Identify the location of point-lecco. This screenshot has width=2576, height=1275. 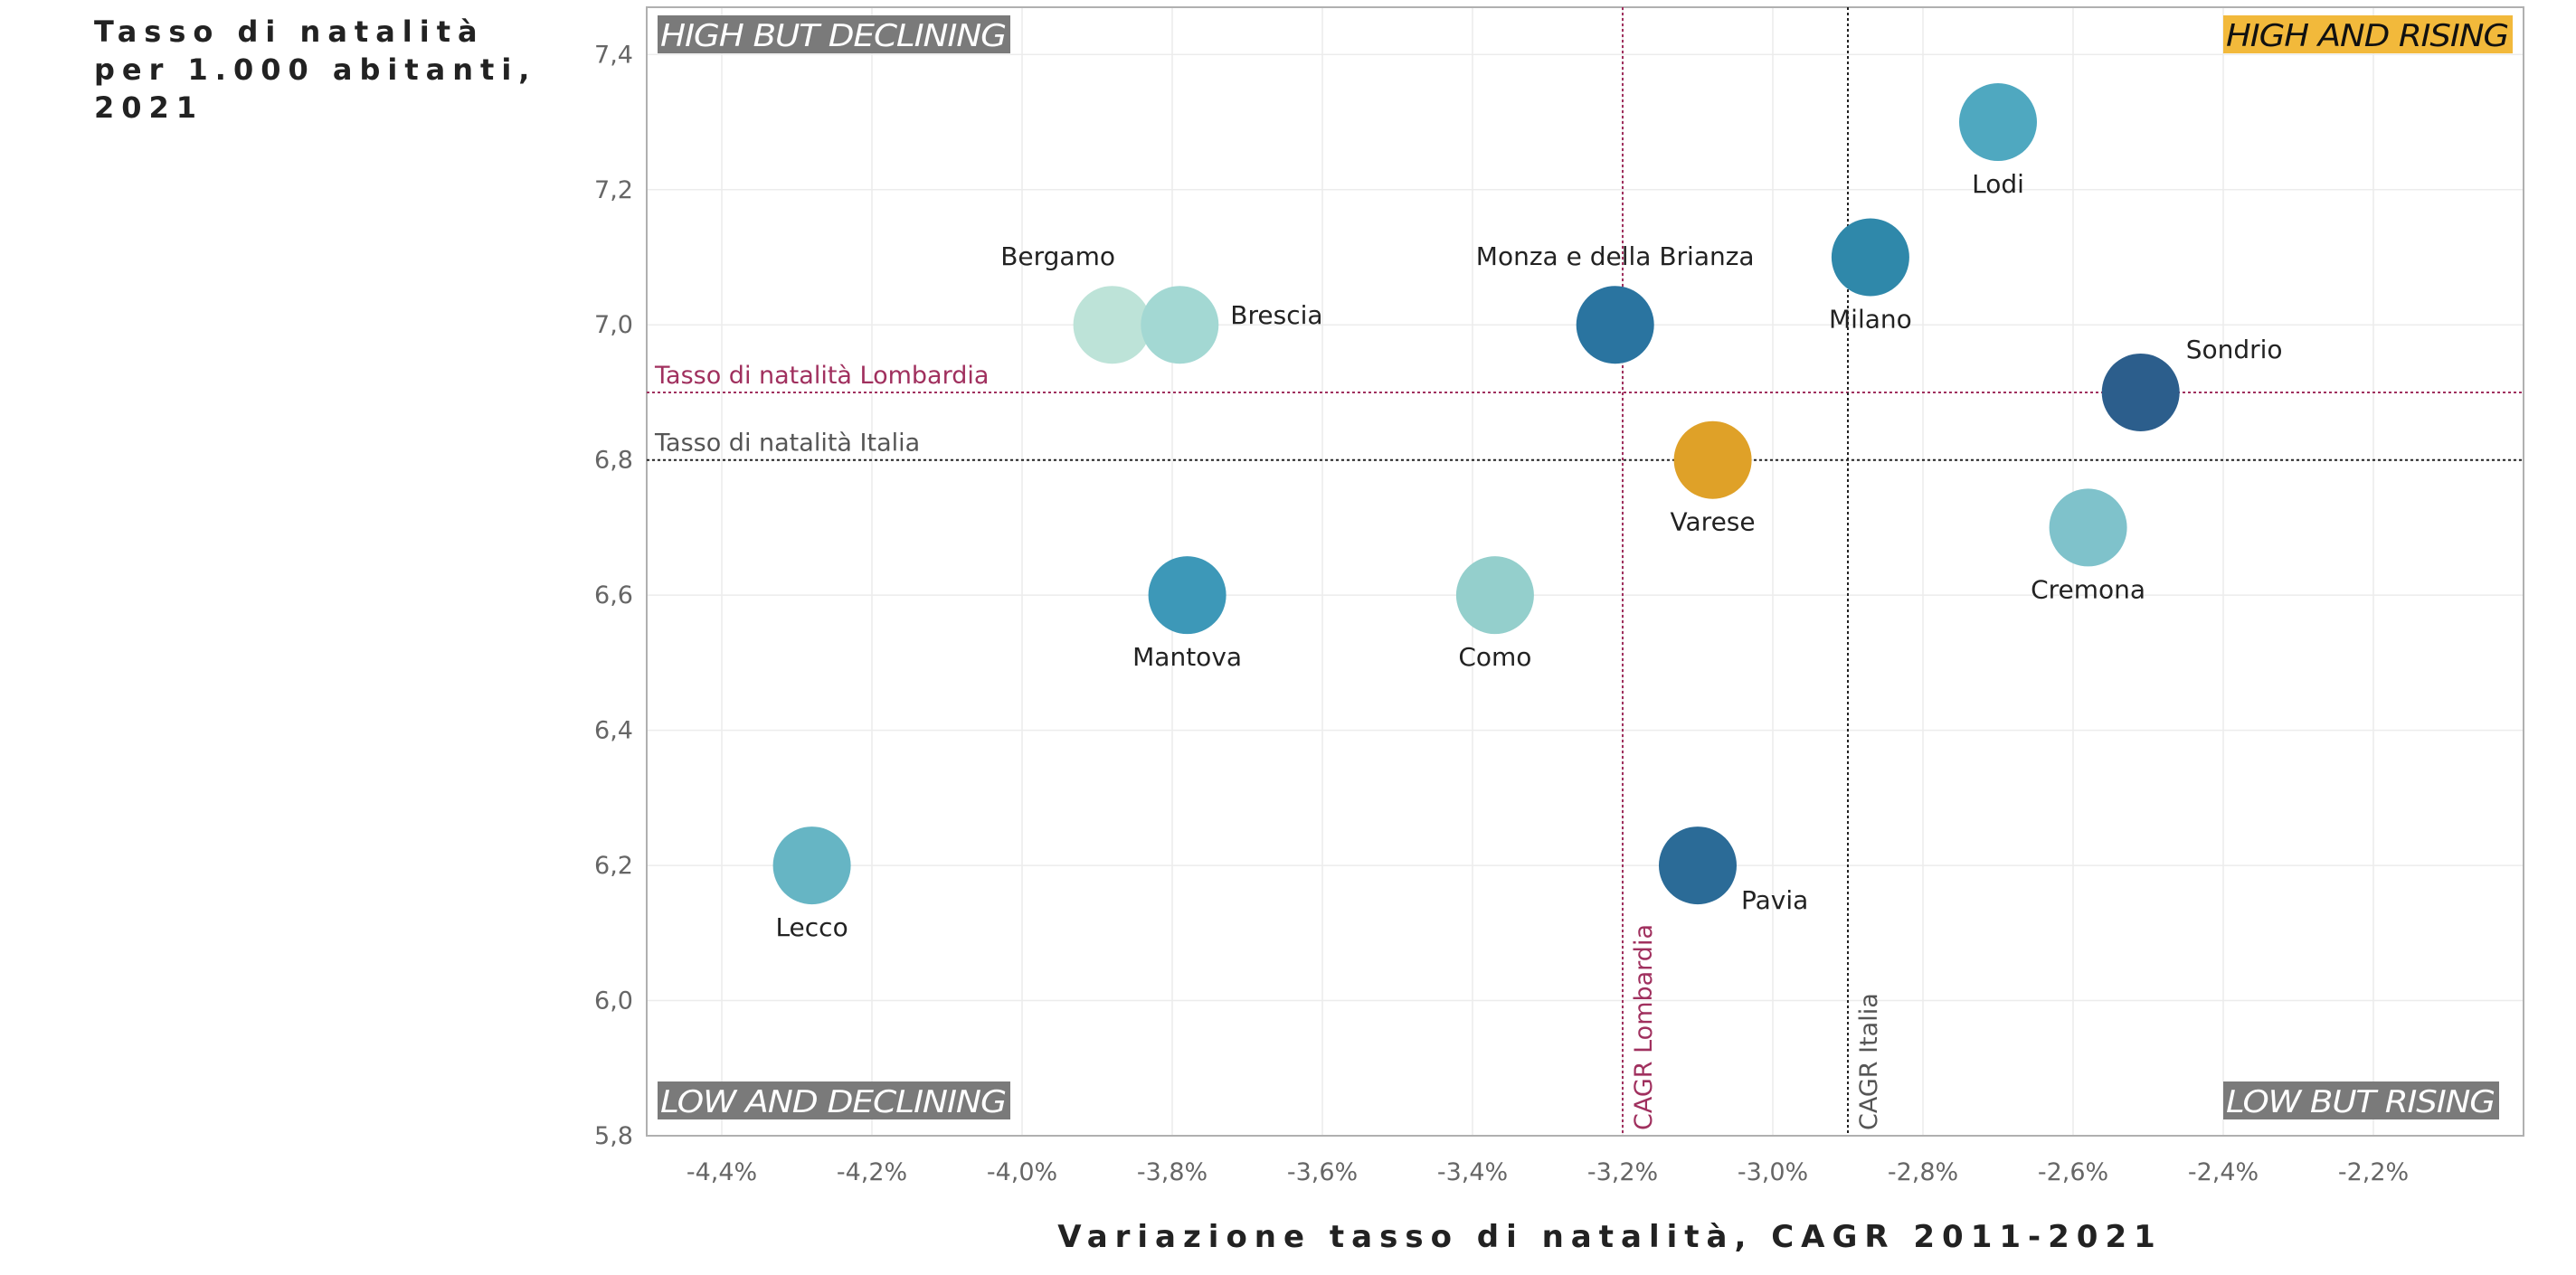
(811, 866).